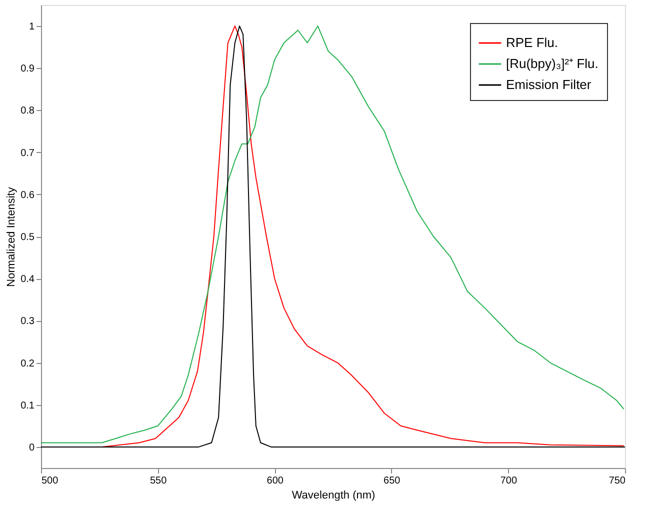 The width and height of the screenshot is (653, 514). I want to click on x-tick-label: 500, so click(50, 481).